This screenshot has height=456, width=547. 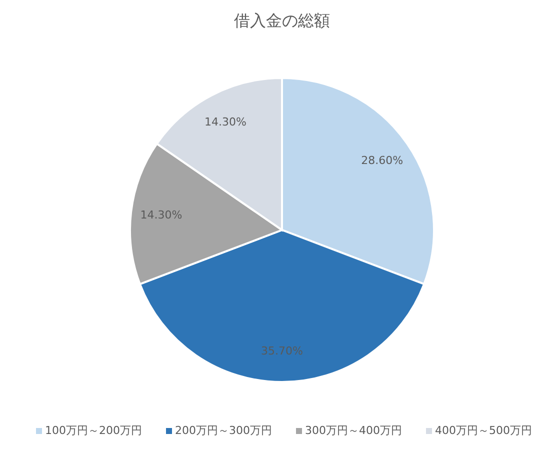 I want to click on legend-label: 400万円～500万円, so click(x=483, y=431).